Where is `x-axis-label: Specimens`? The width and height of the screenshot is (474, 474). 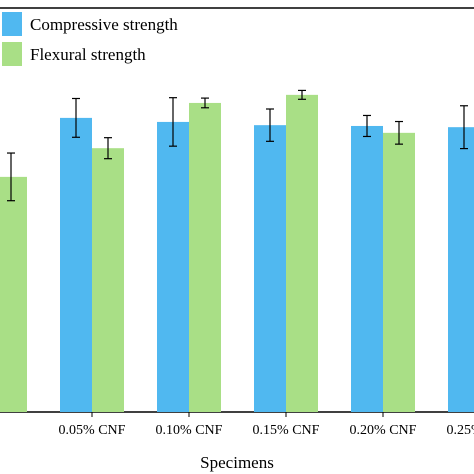
x-axis-label: Specimens is located at coordinates (237, 462).